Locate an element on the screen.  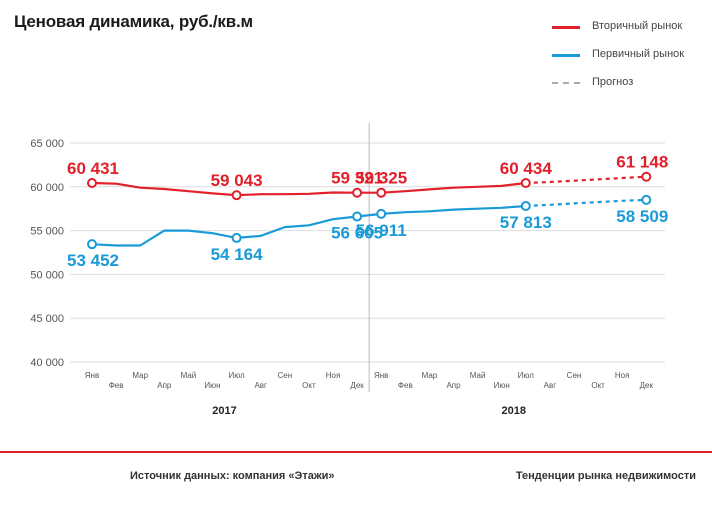
series-line-primary is located at coordinates (308, 225).